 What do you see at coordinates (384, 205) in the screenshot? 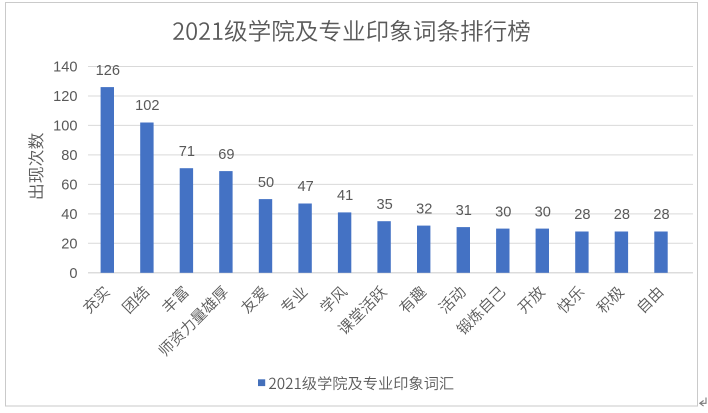
I see `svg-text: 35` at bounding box center [384, 205].